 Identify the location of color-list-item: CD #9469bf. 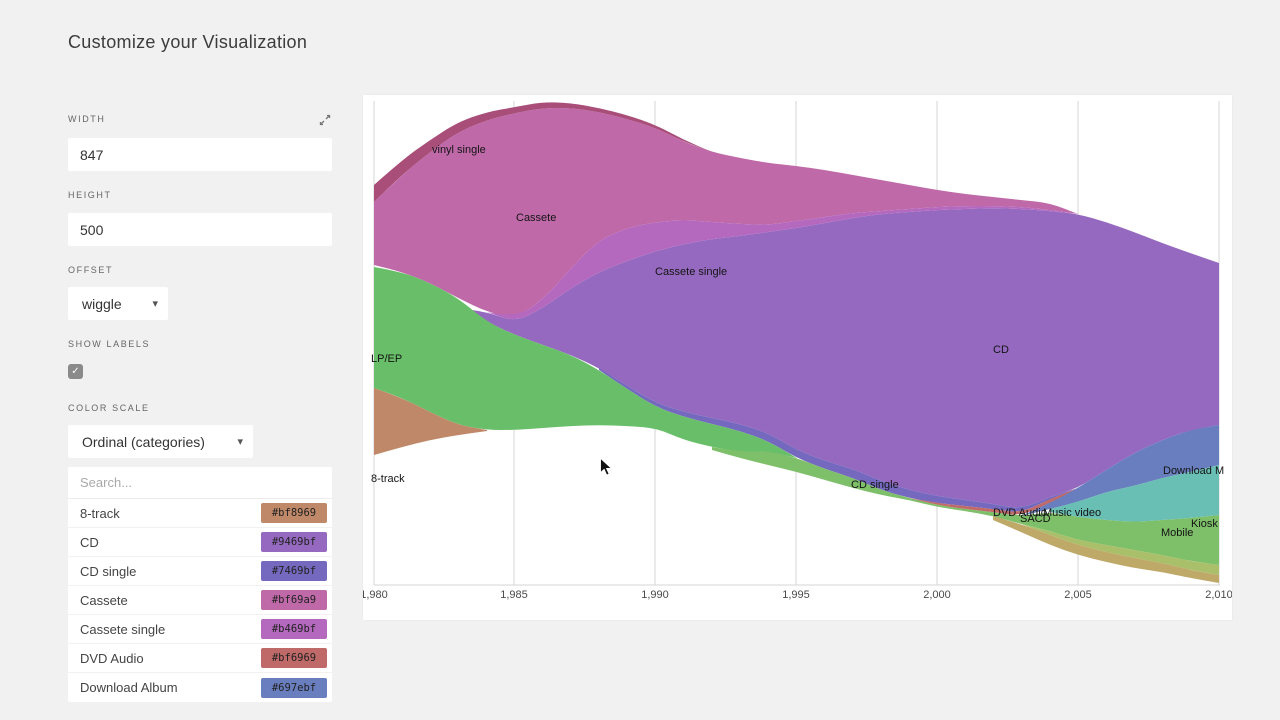
(200, 542).